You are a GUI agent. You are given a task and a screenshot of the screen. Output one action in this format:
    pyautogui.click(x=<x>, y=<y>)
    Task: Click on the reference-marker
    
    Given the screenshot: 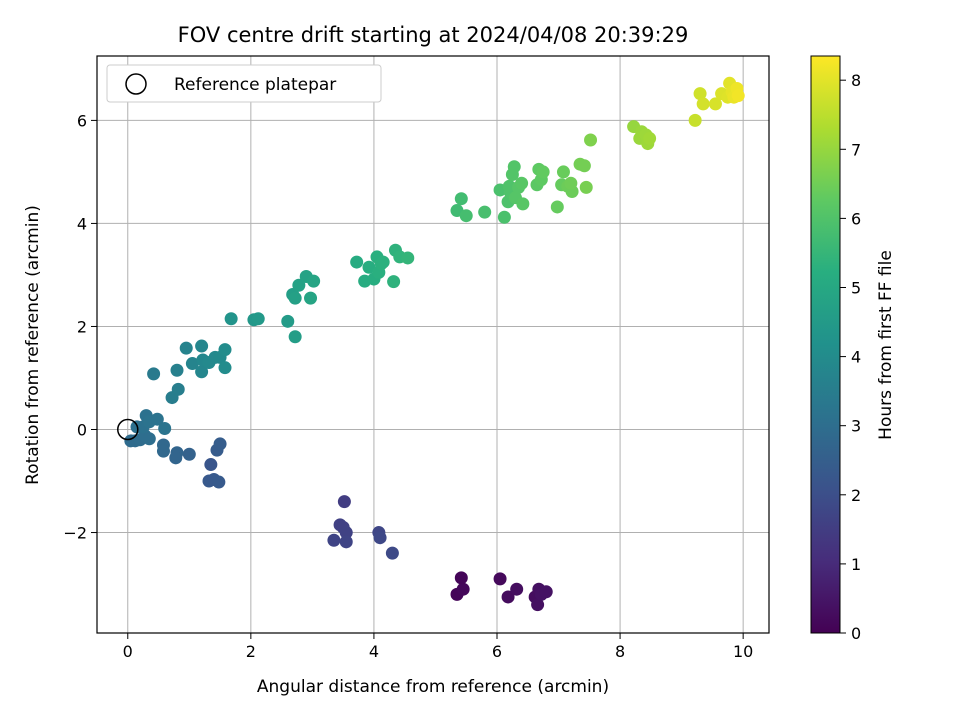 What is the action you would take?
    pyautogui.click(x=128, y=429)
    